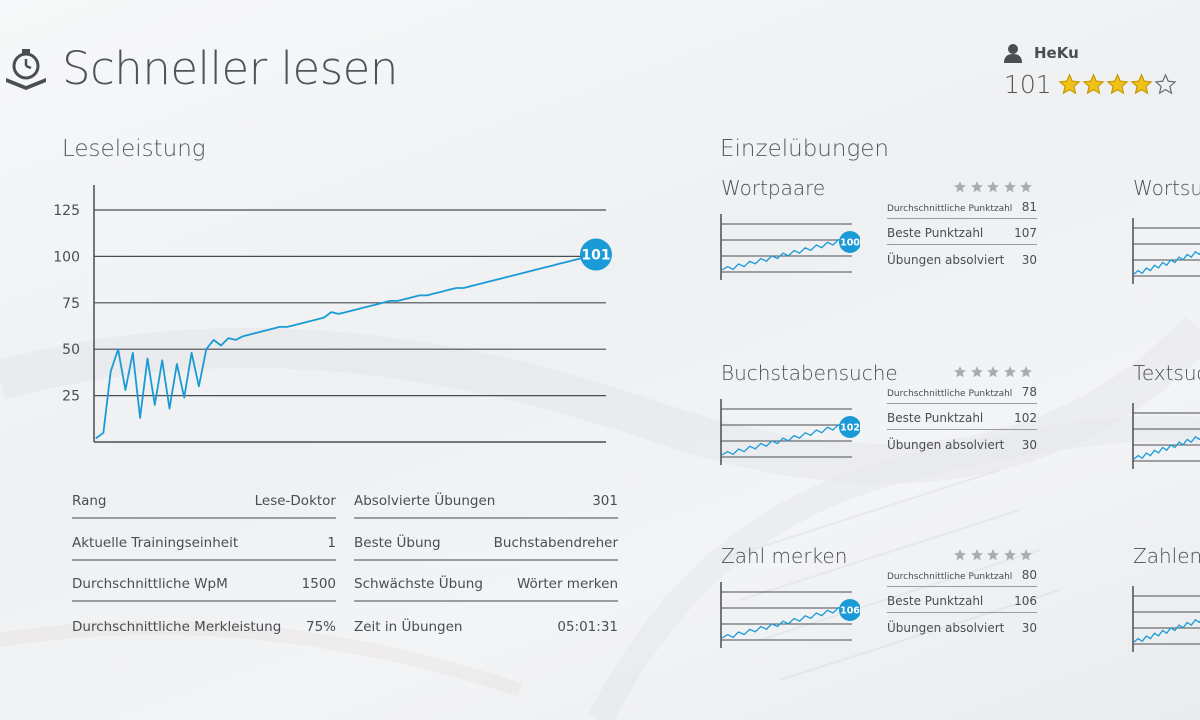 This screenshot has width=1200, height=720. I want to click on y-tick-label: 50, so click(71, 350).